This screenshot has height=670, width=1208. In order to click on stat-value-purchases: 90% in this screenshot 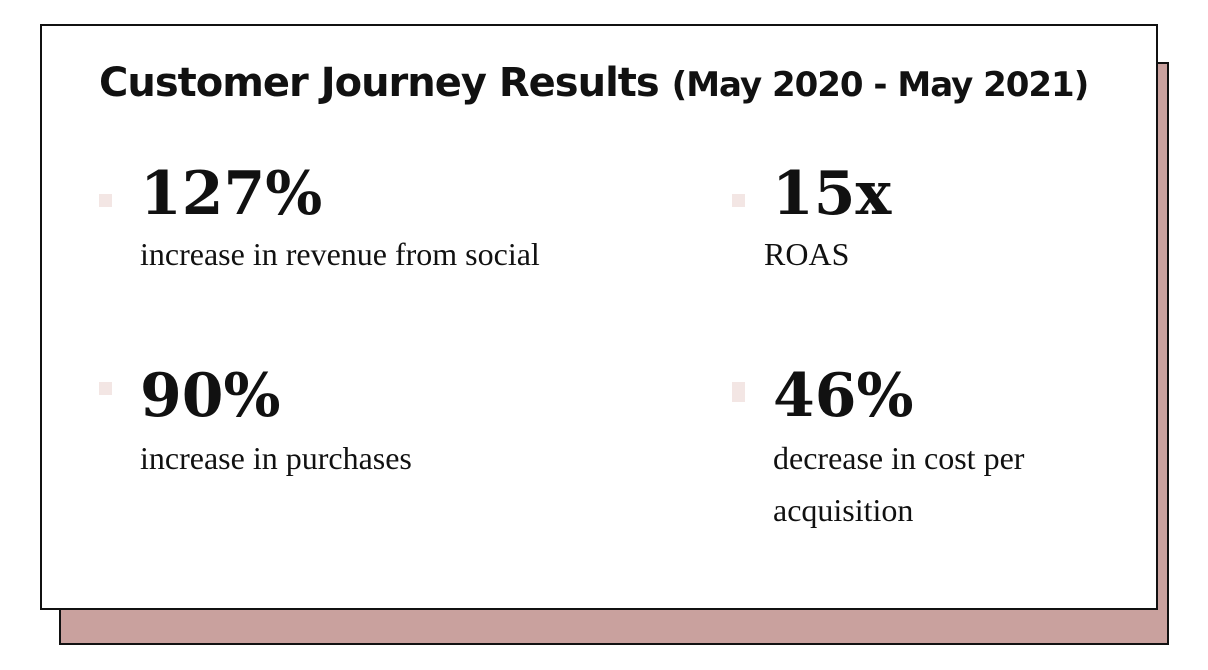, I will do `click(210, 396)`.